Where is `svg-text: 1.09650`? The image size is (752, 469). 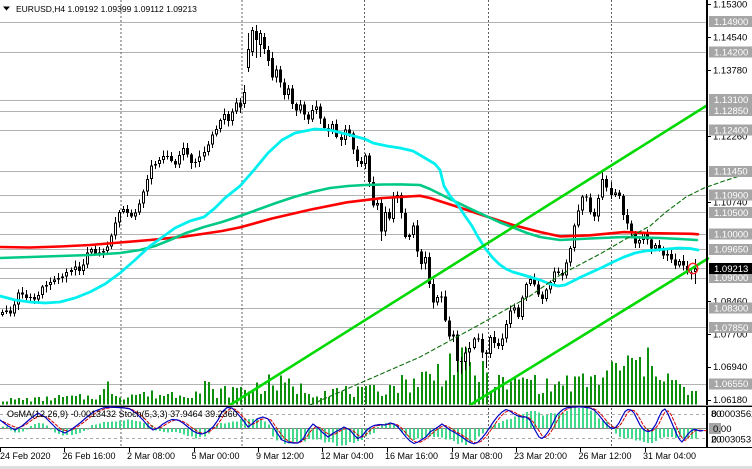 svg-text: 1.09650 is located at coordinates (731, 250).